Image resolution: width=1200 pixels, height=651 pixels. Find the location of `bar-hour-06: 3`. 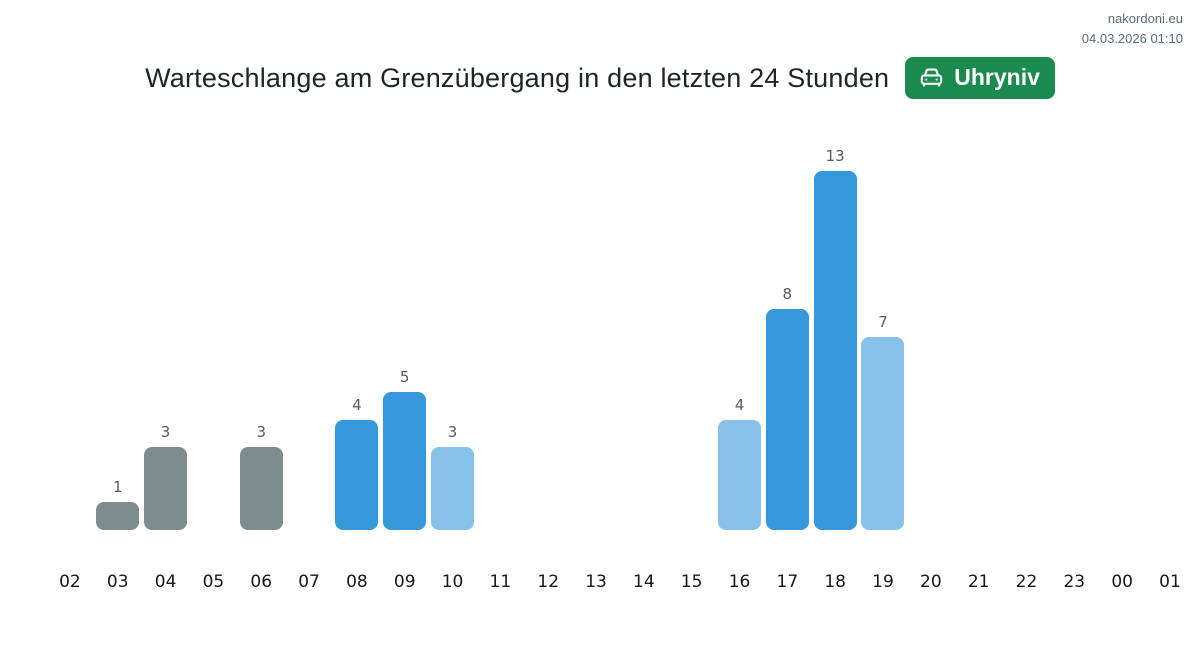

bar-hour-06: 3 is located at coordinates (261, 476).